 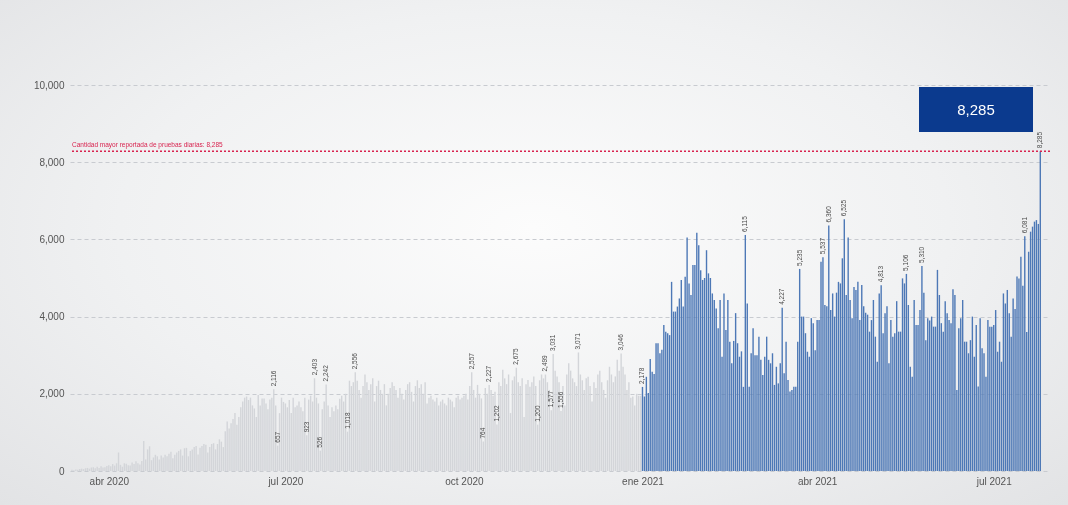 What do you see at coordinates (994, 481) in the screenshot?
I see `x-tick-label: jul 2021` at bounding box center [994, 481].